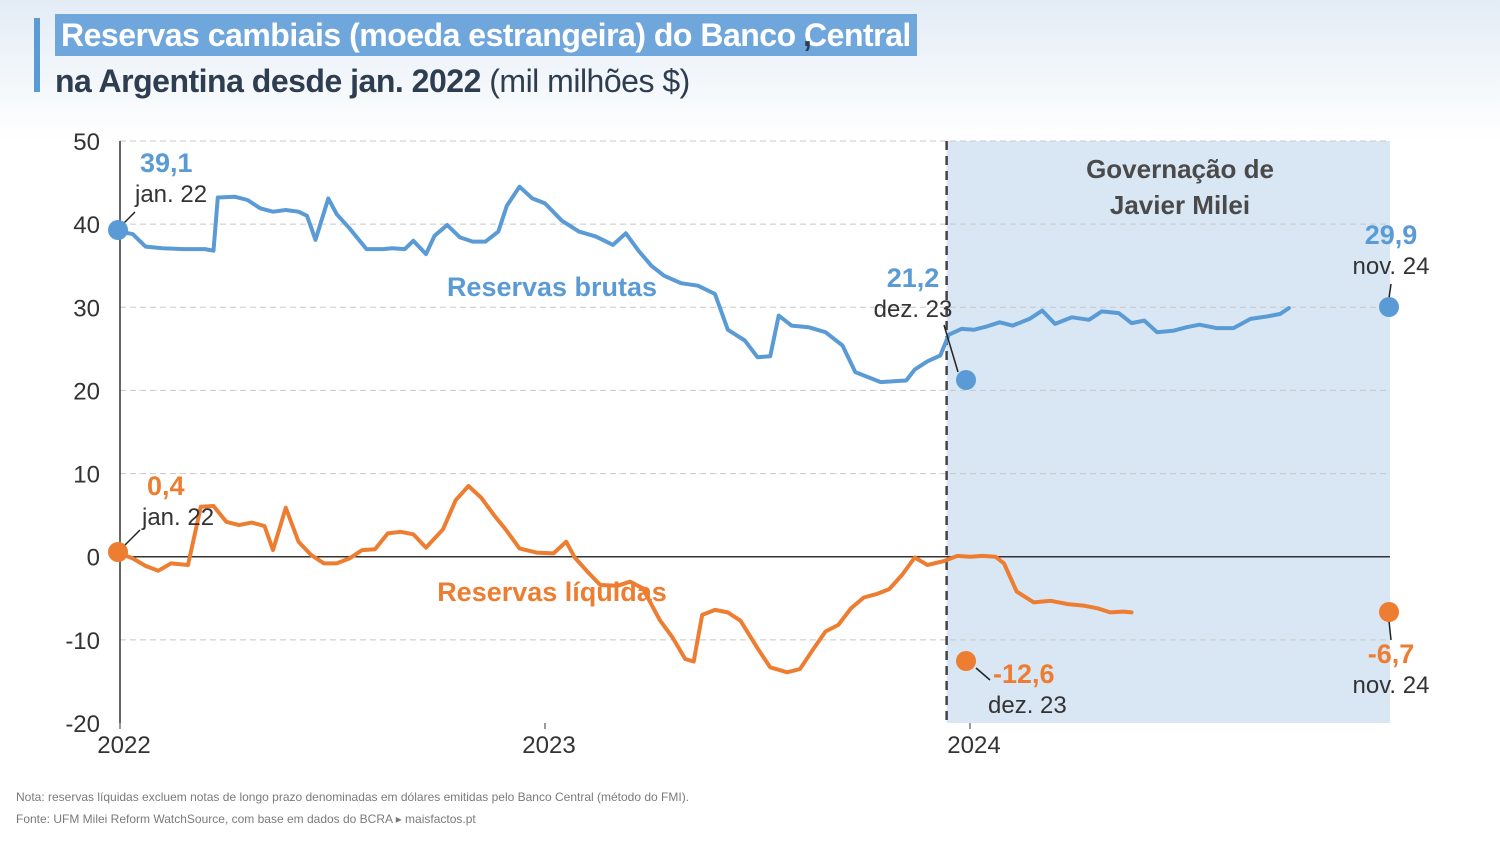 The image size is (1500, 844). I want to click on annotation-value: 21,2, so click(913, 278).